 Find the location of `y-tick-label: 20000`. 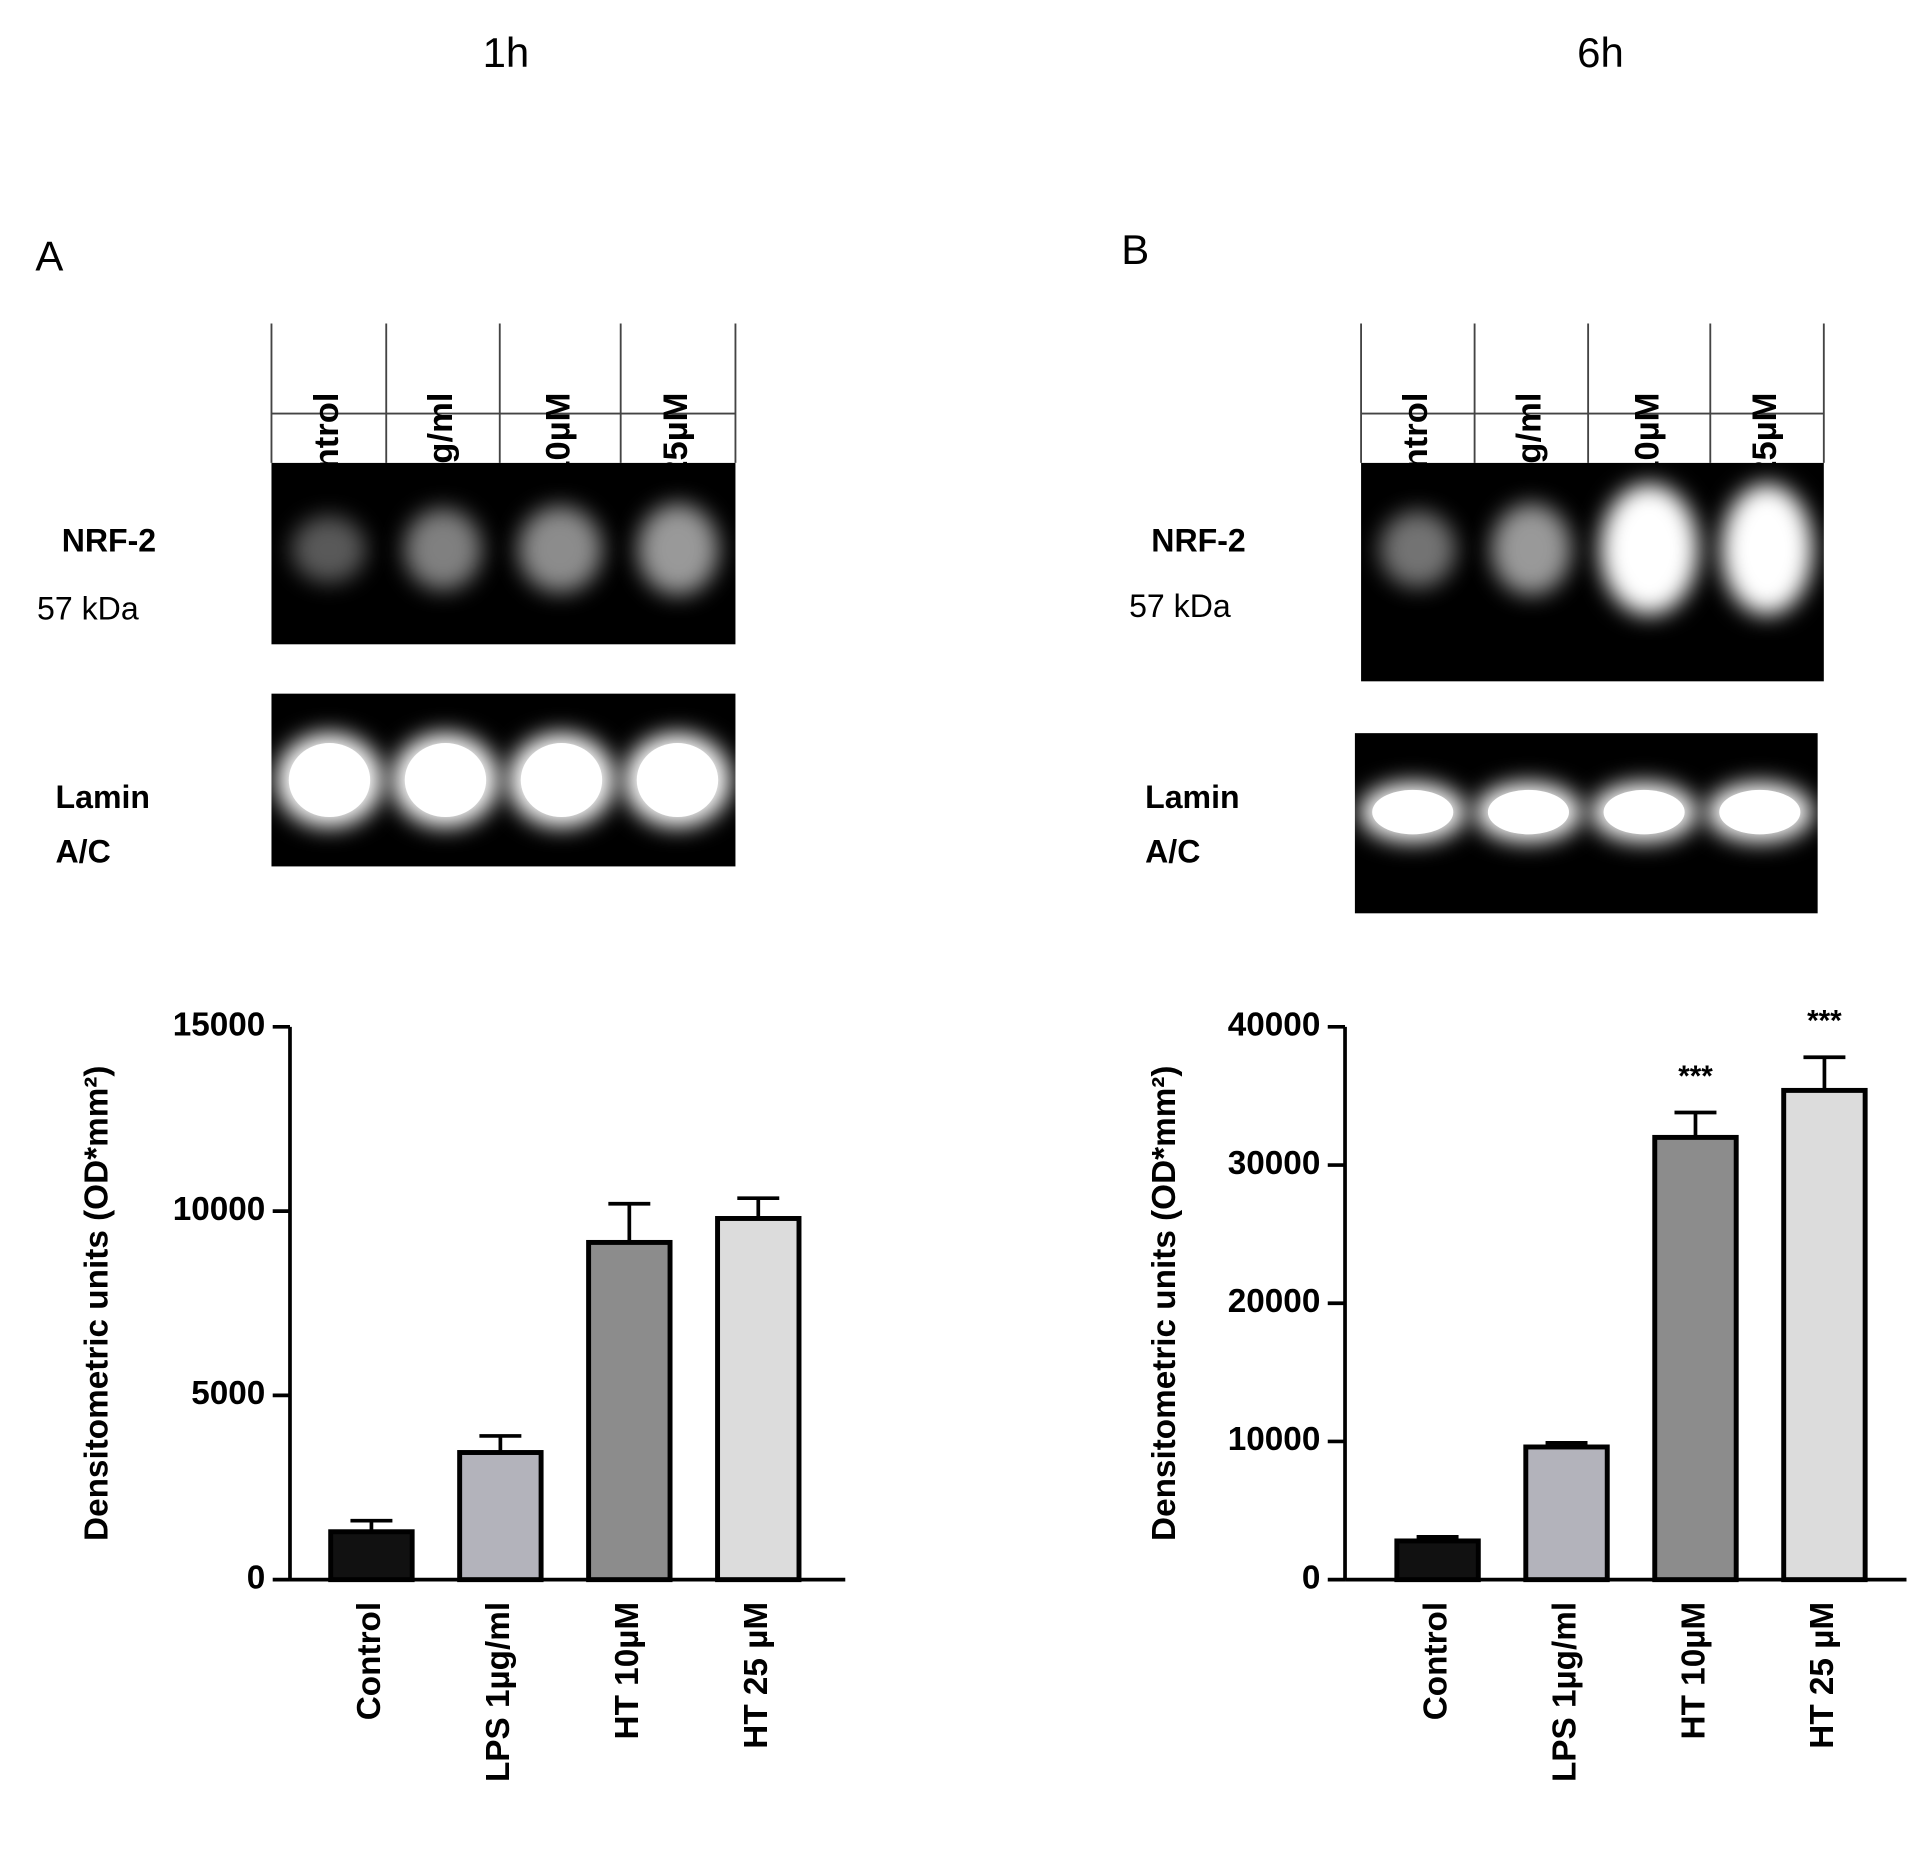

y-tick-label: 20000 is located at coordinates (1274, 1301).